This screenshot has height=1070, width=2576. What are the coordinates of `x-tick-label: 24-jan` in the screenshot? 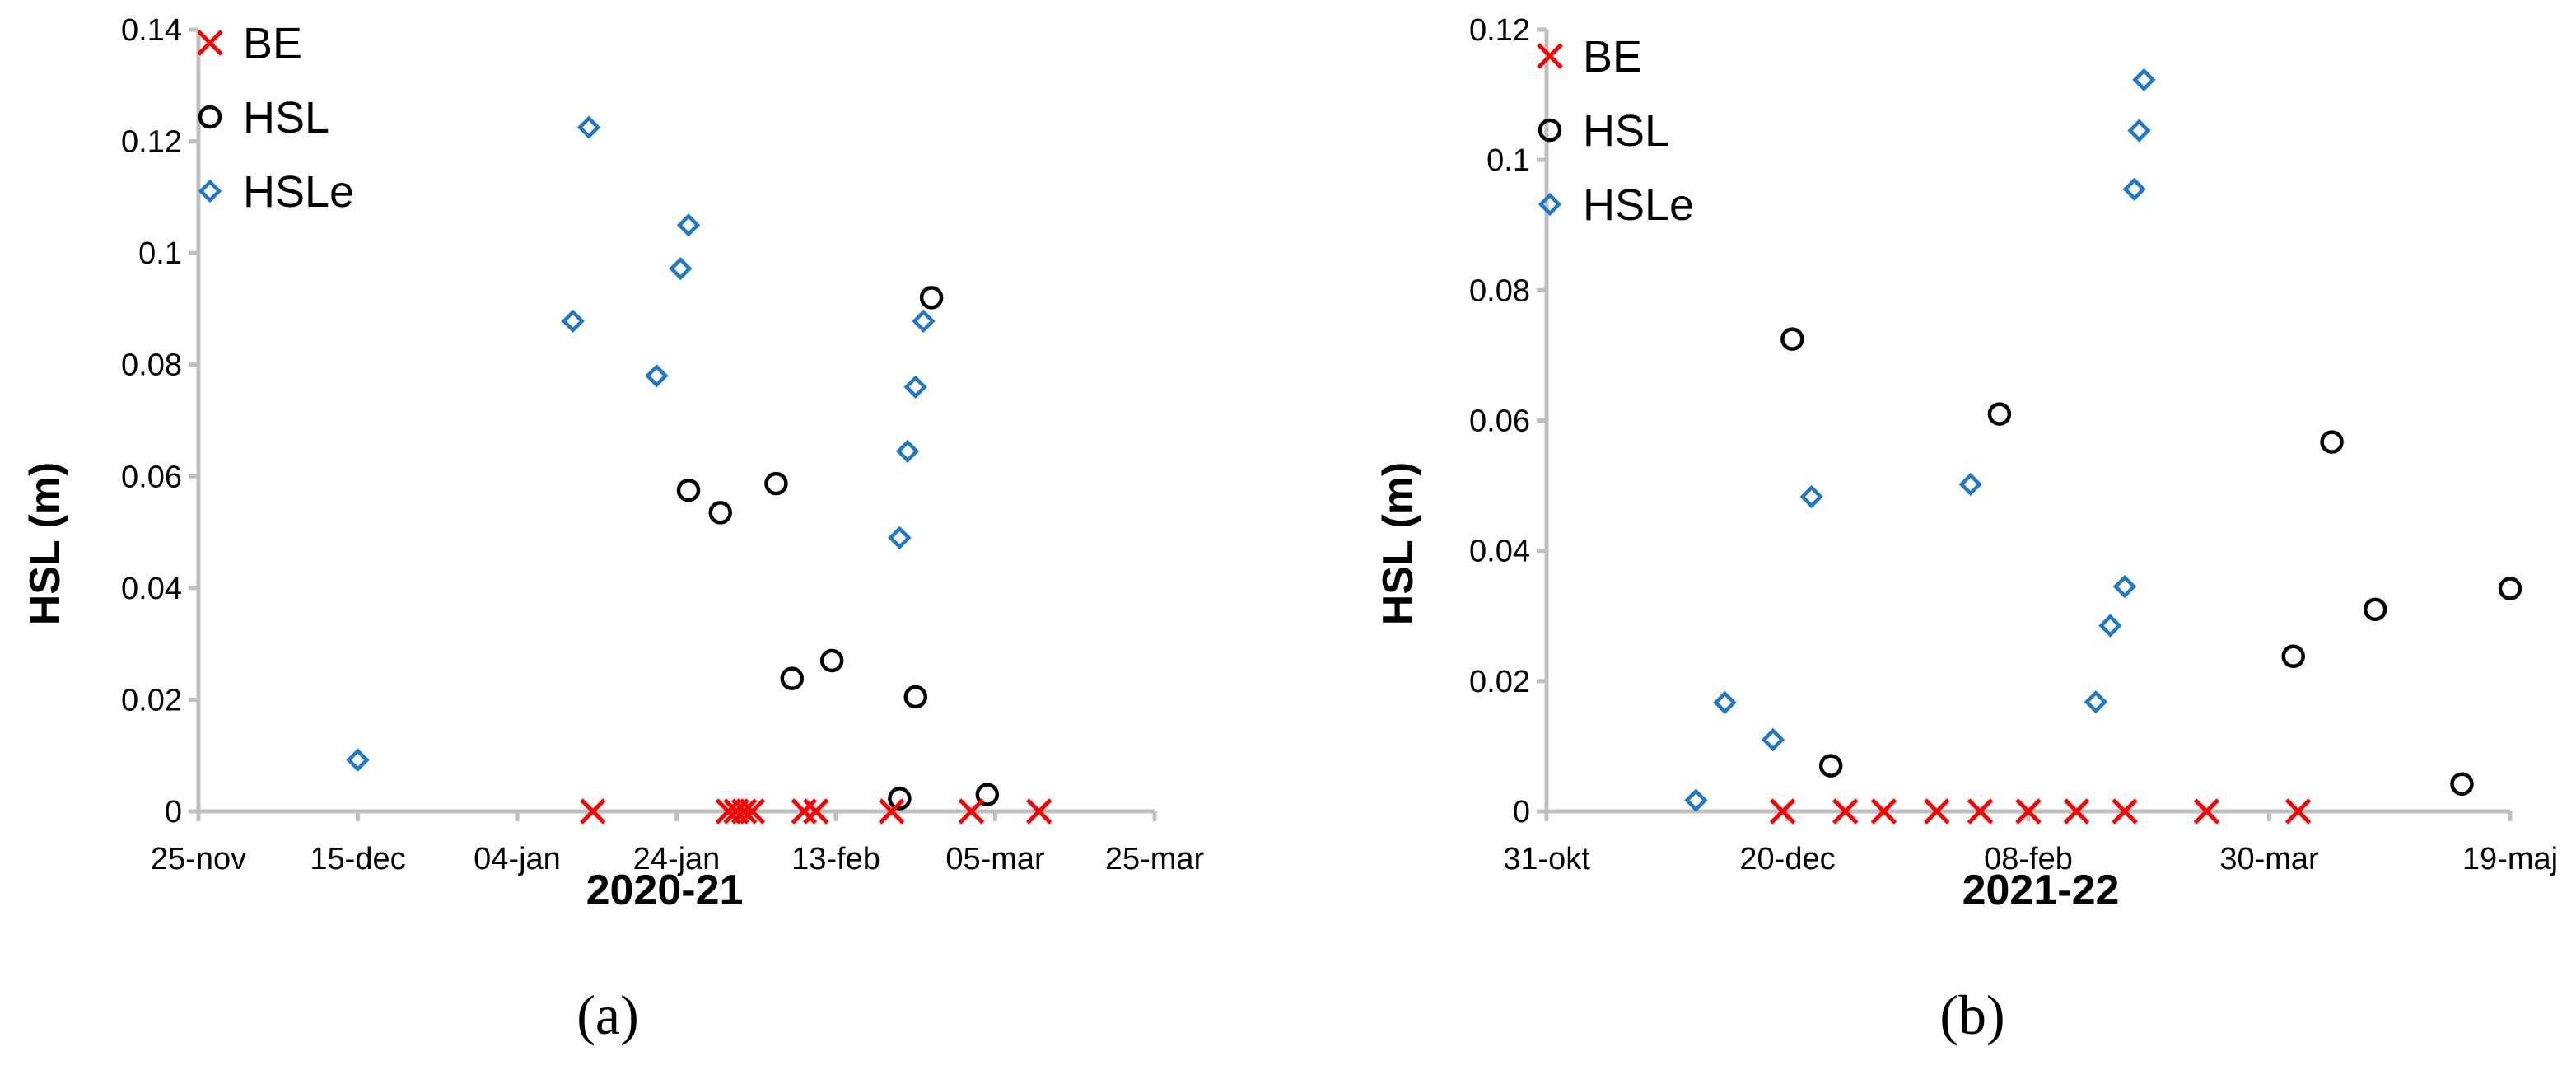 It's located at (677, 859).